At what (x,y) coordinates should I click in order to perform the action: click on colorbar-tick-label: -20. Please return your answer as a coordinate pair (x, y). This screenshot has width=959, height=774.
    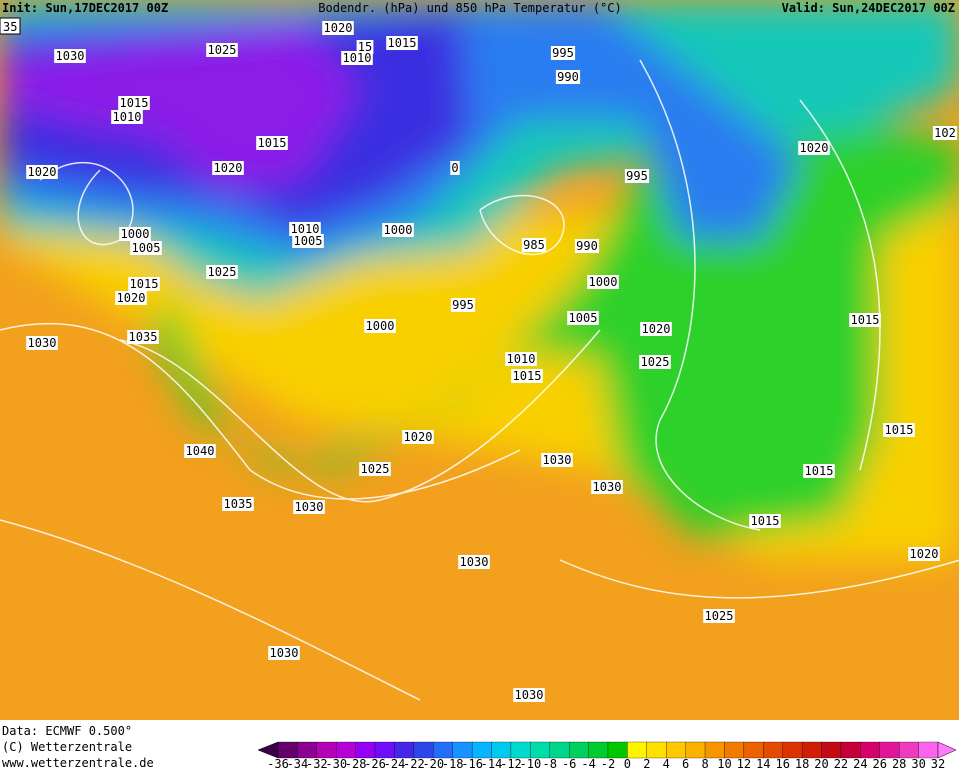
    Looking at the image, I should click on (433, 763).